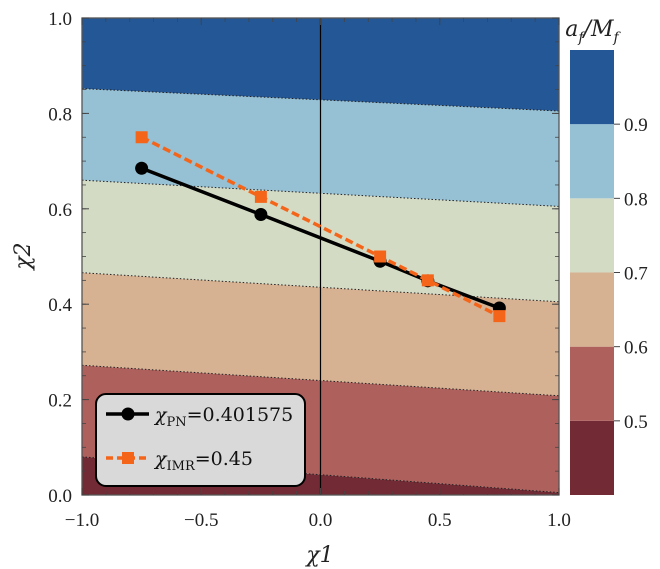 This screenshot has height=569, width=660. Describe the element at coordinates (201, 520) in the screenshot. I see `x-tick-label-1: −0.5` at that location.